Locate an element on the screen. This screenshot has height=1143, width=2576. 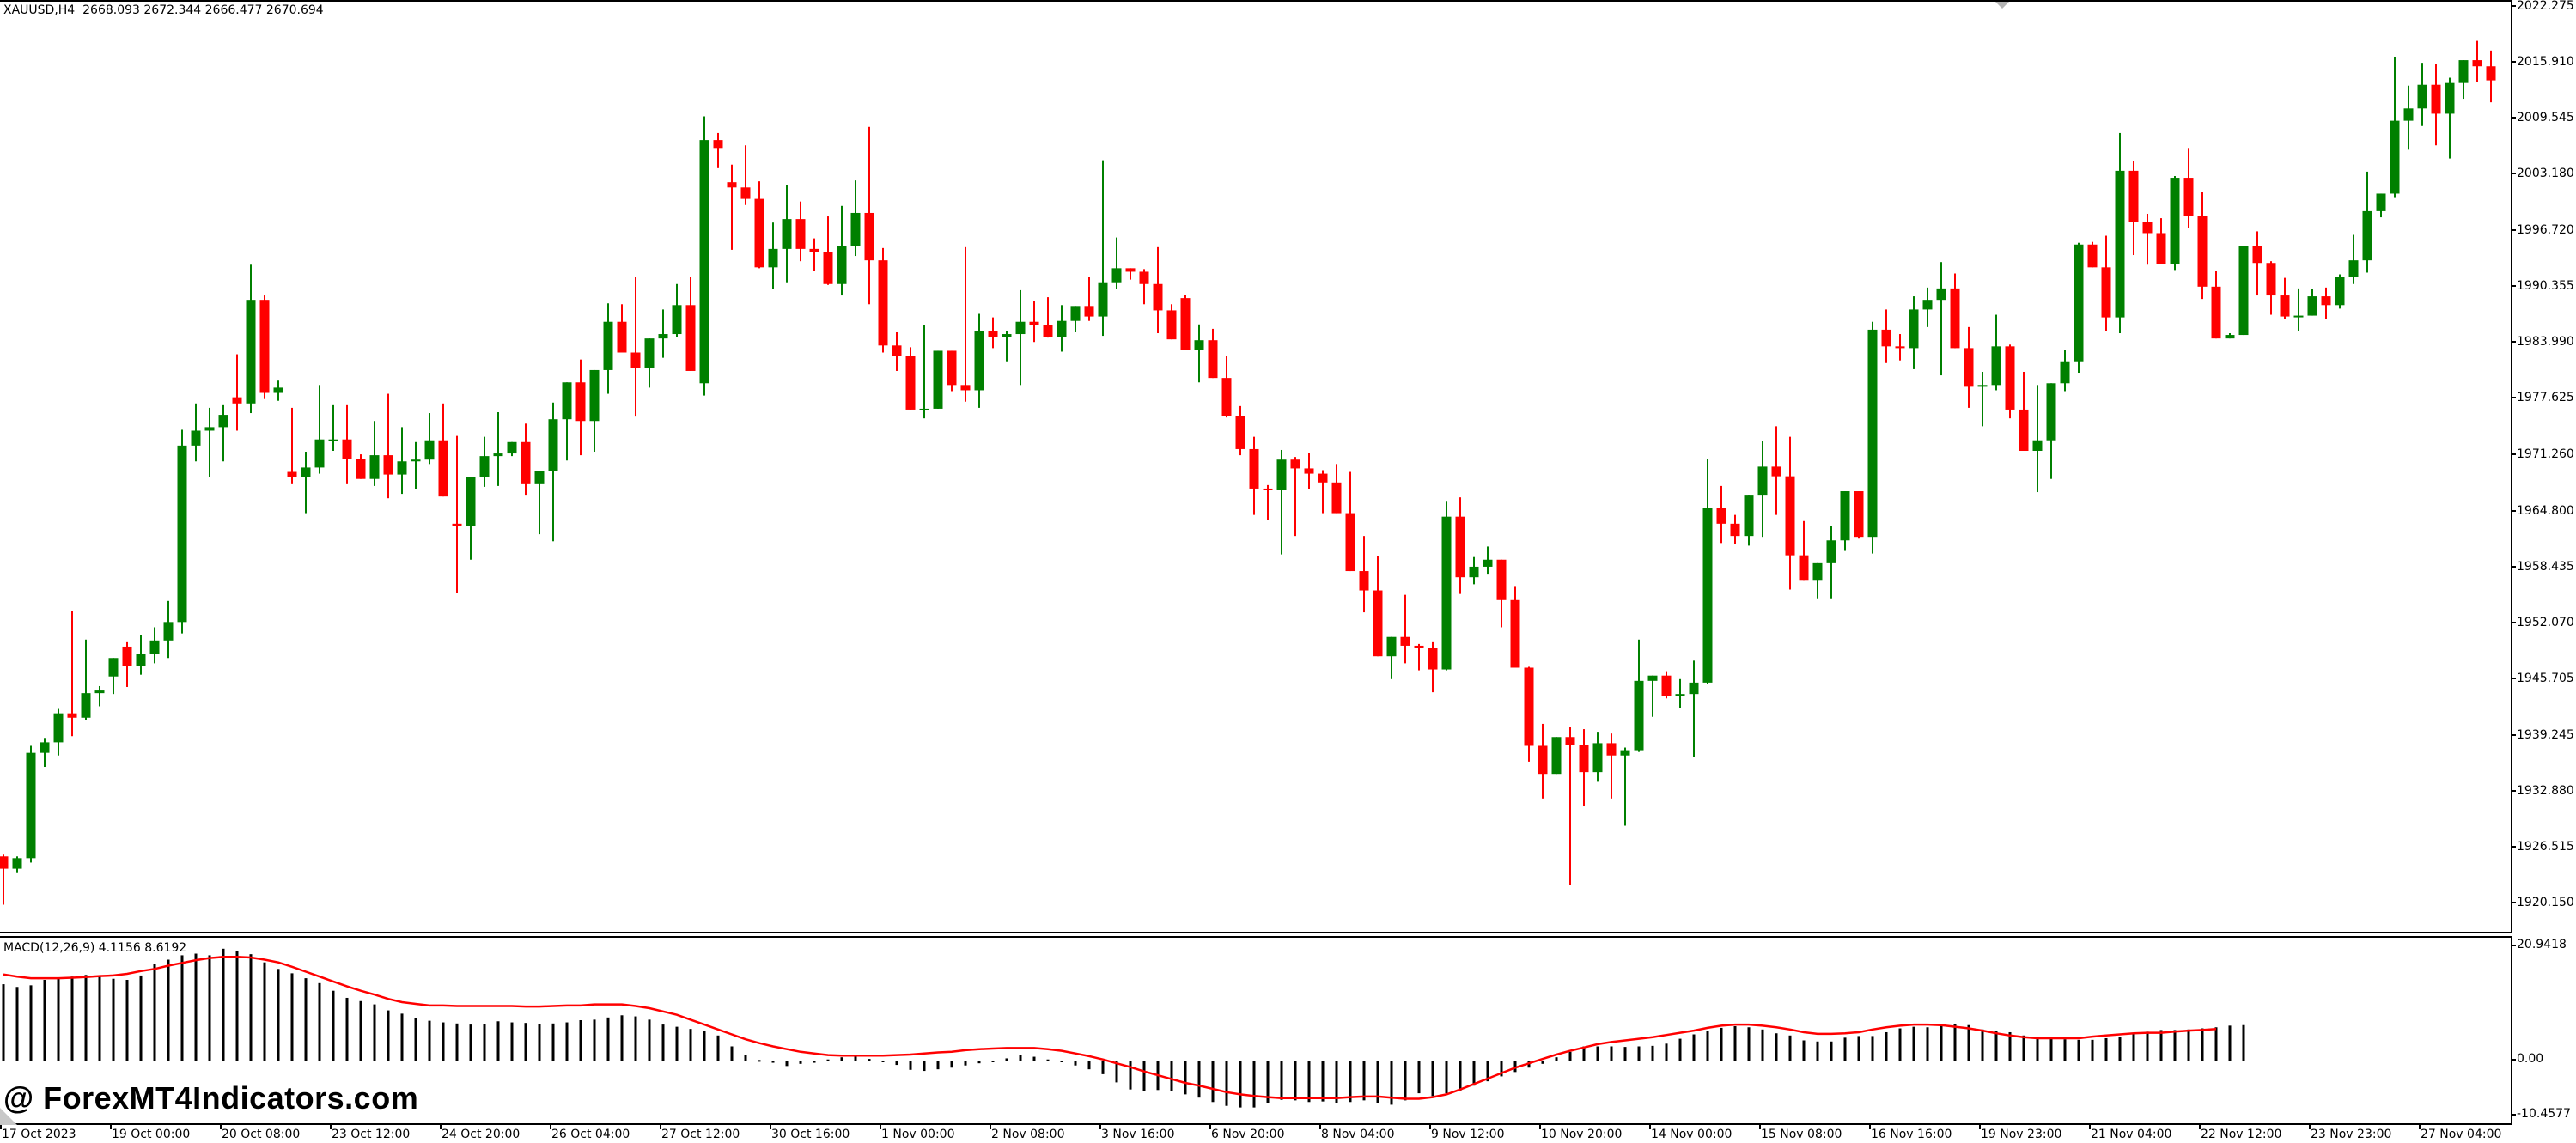
price-axis-tick is located at coordinates (2514, 454).